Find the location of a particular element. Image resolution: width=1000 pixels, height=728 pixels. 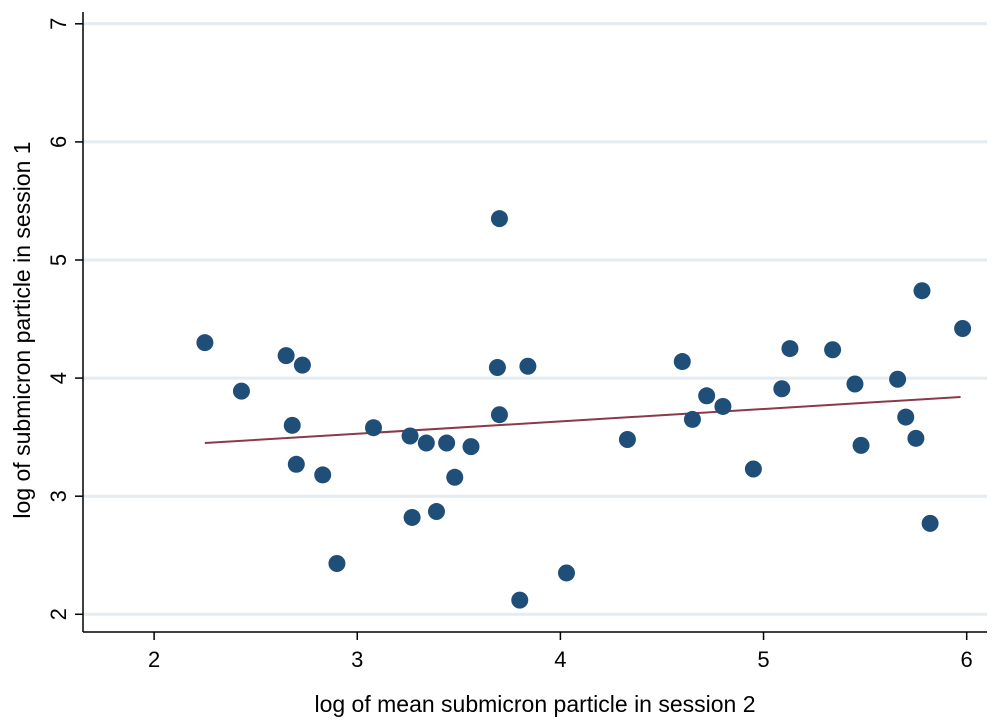

y-tick-label: 3 is located at coordinates (58, 496).